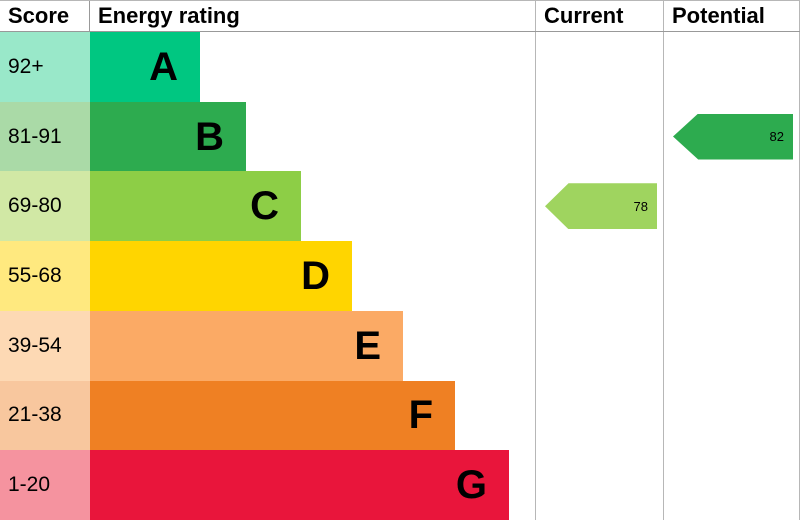 The height and width of the screenshot is (520, 800). I want to click on bar-area-e: E, so click(312, 345).